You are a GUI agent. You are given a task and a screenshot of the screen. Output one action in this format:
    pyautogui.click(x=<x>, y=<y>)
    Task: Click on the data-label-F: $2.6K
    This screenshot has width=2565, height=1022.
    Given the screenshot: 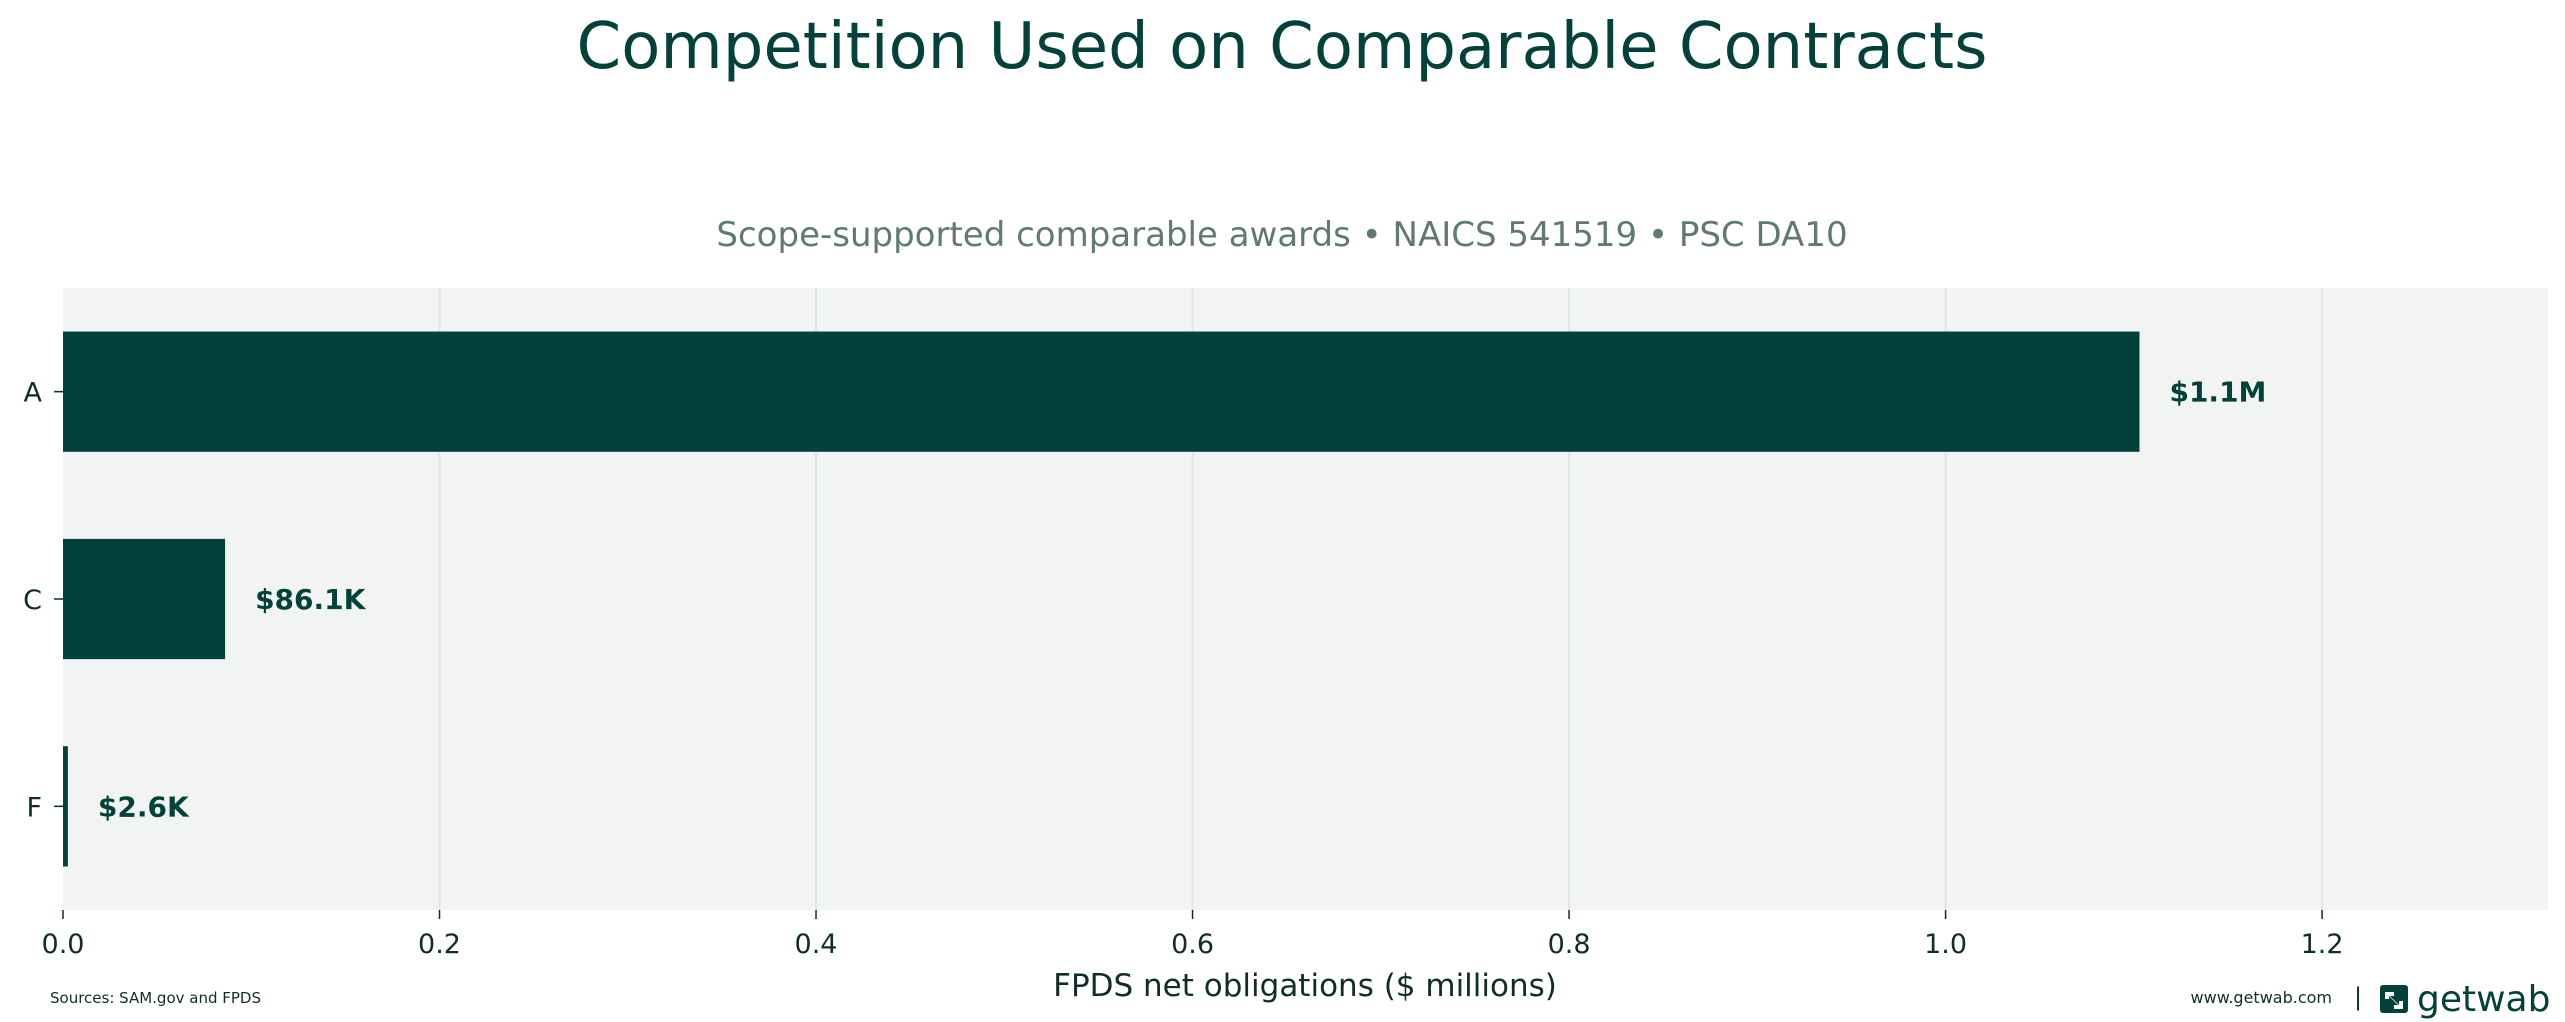 What is the action you would take?
    pyautogui.click(x=144, y=806)
    